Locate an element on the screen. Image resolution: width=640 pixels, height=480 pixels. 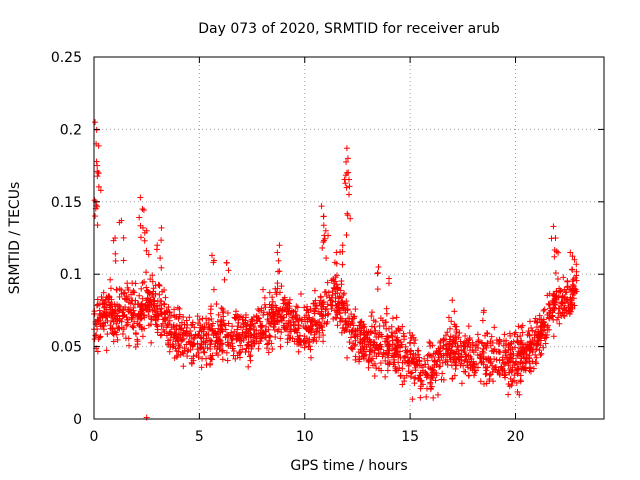
x-tick-label: 20 is located at coordinates (516, 437).